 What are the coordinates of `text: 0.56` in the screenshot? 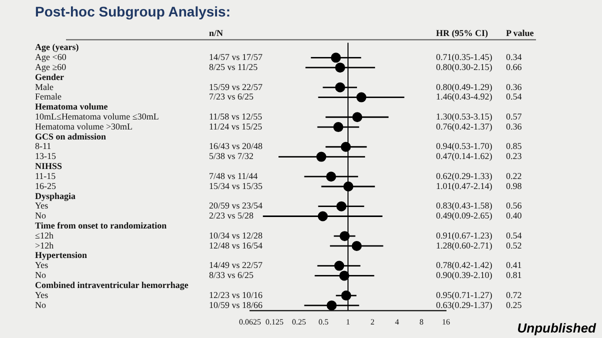 It's located at (514, 205).